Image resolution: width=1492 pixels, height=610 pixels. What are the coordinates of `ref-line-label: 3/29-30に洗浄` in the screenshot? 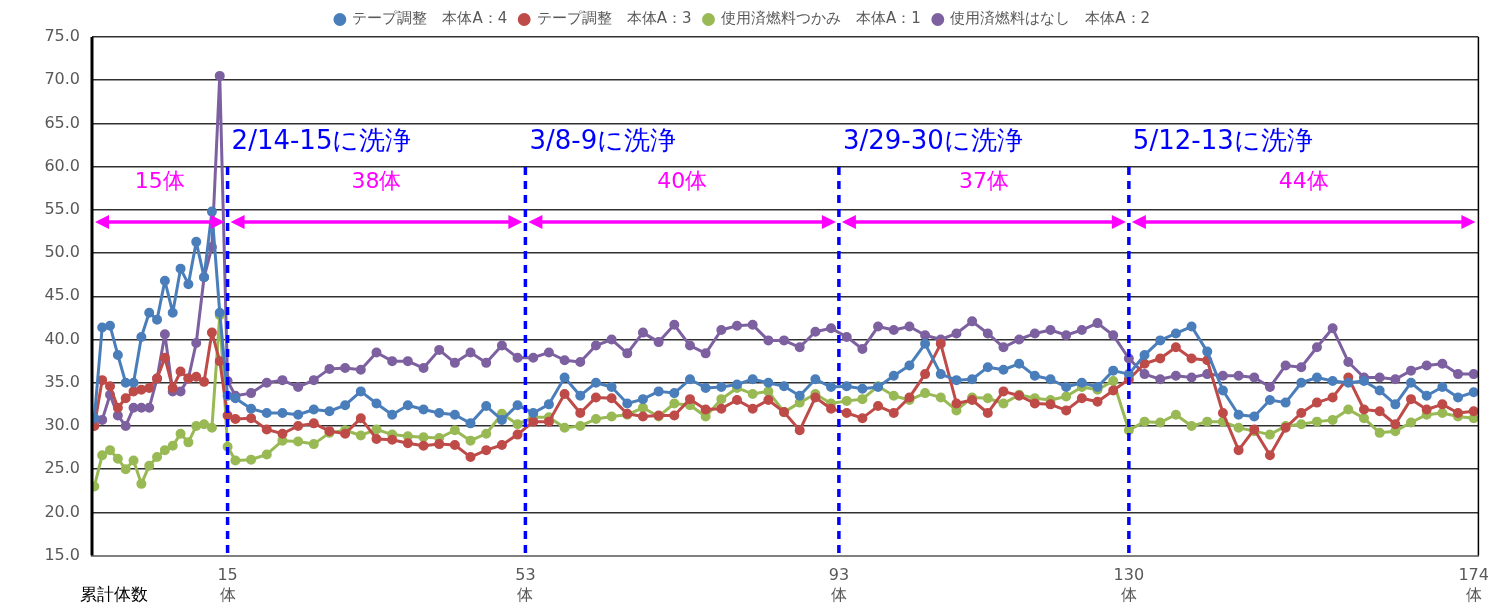 It's located at (932, 139).